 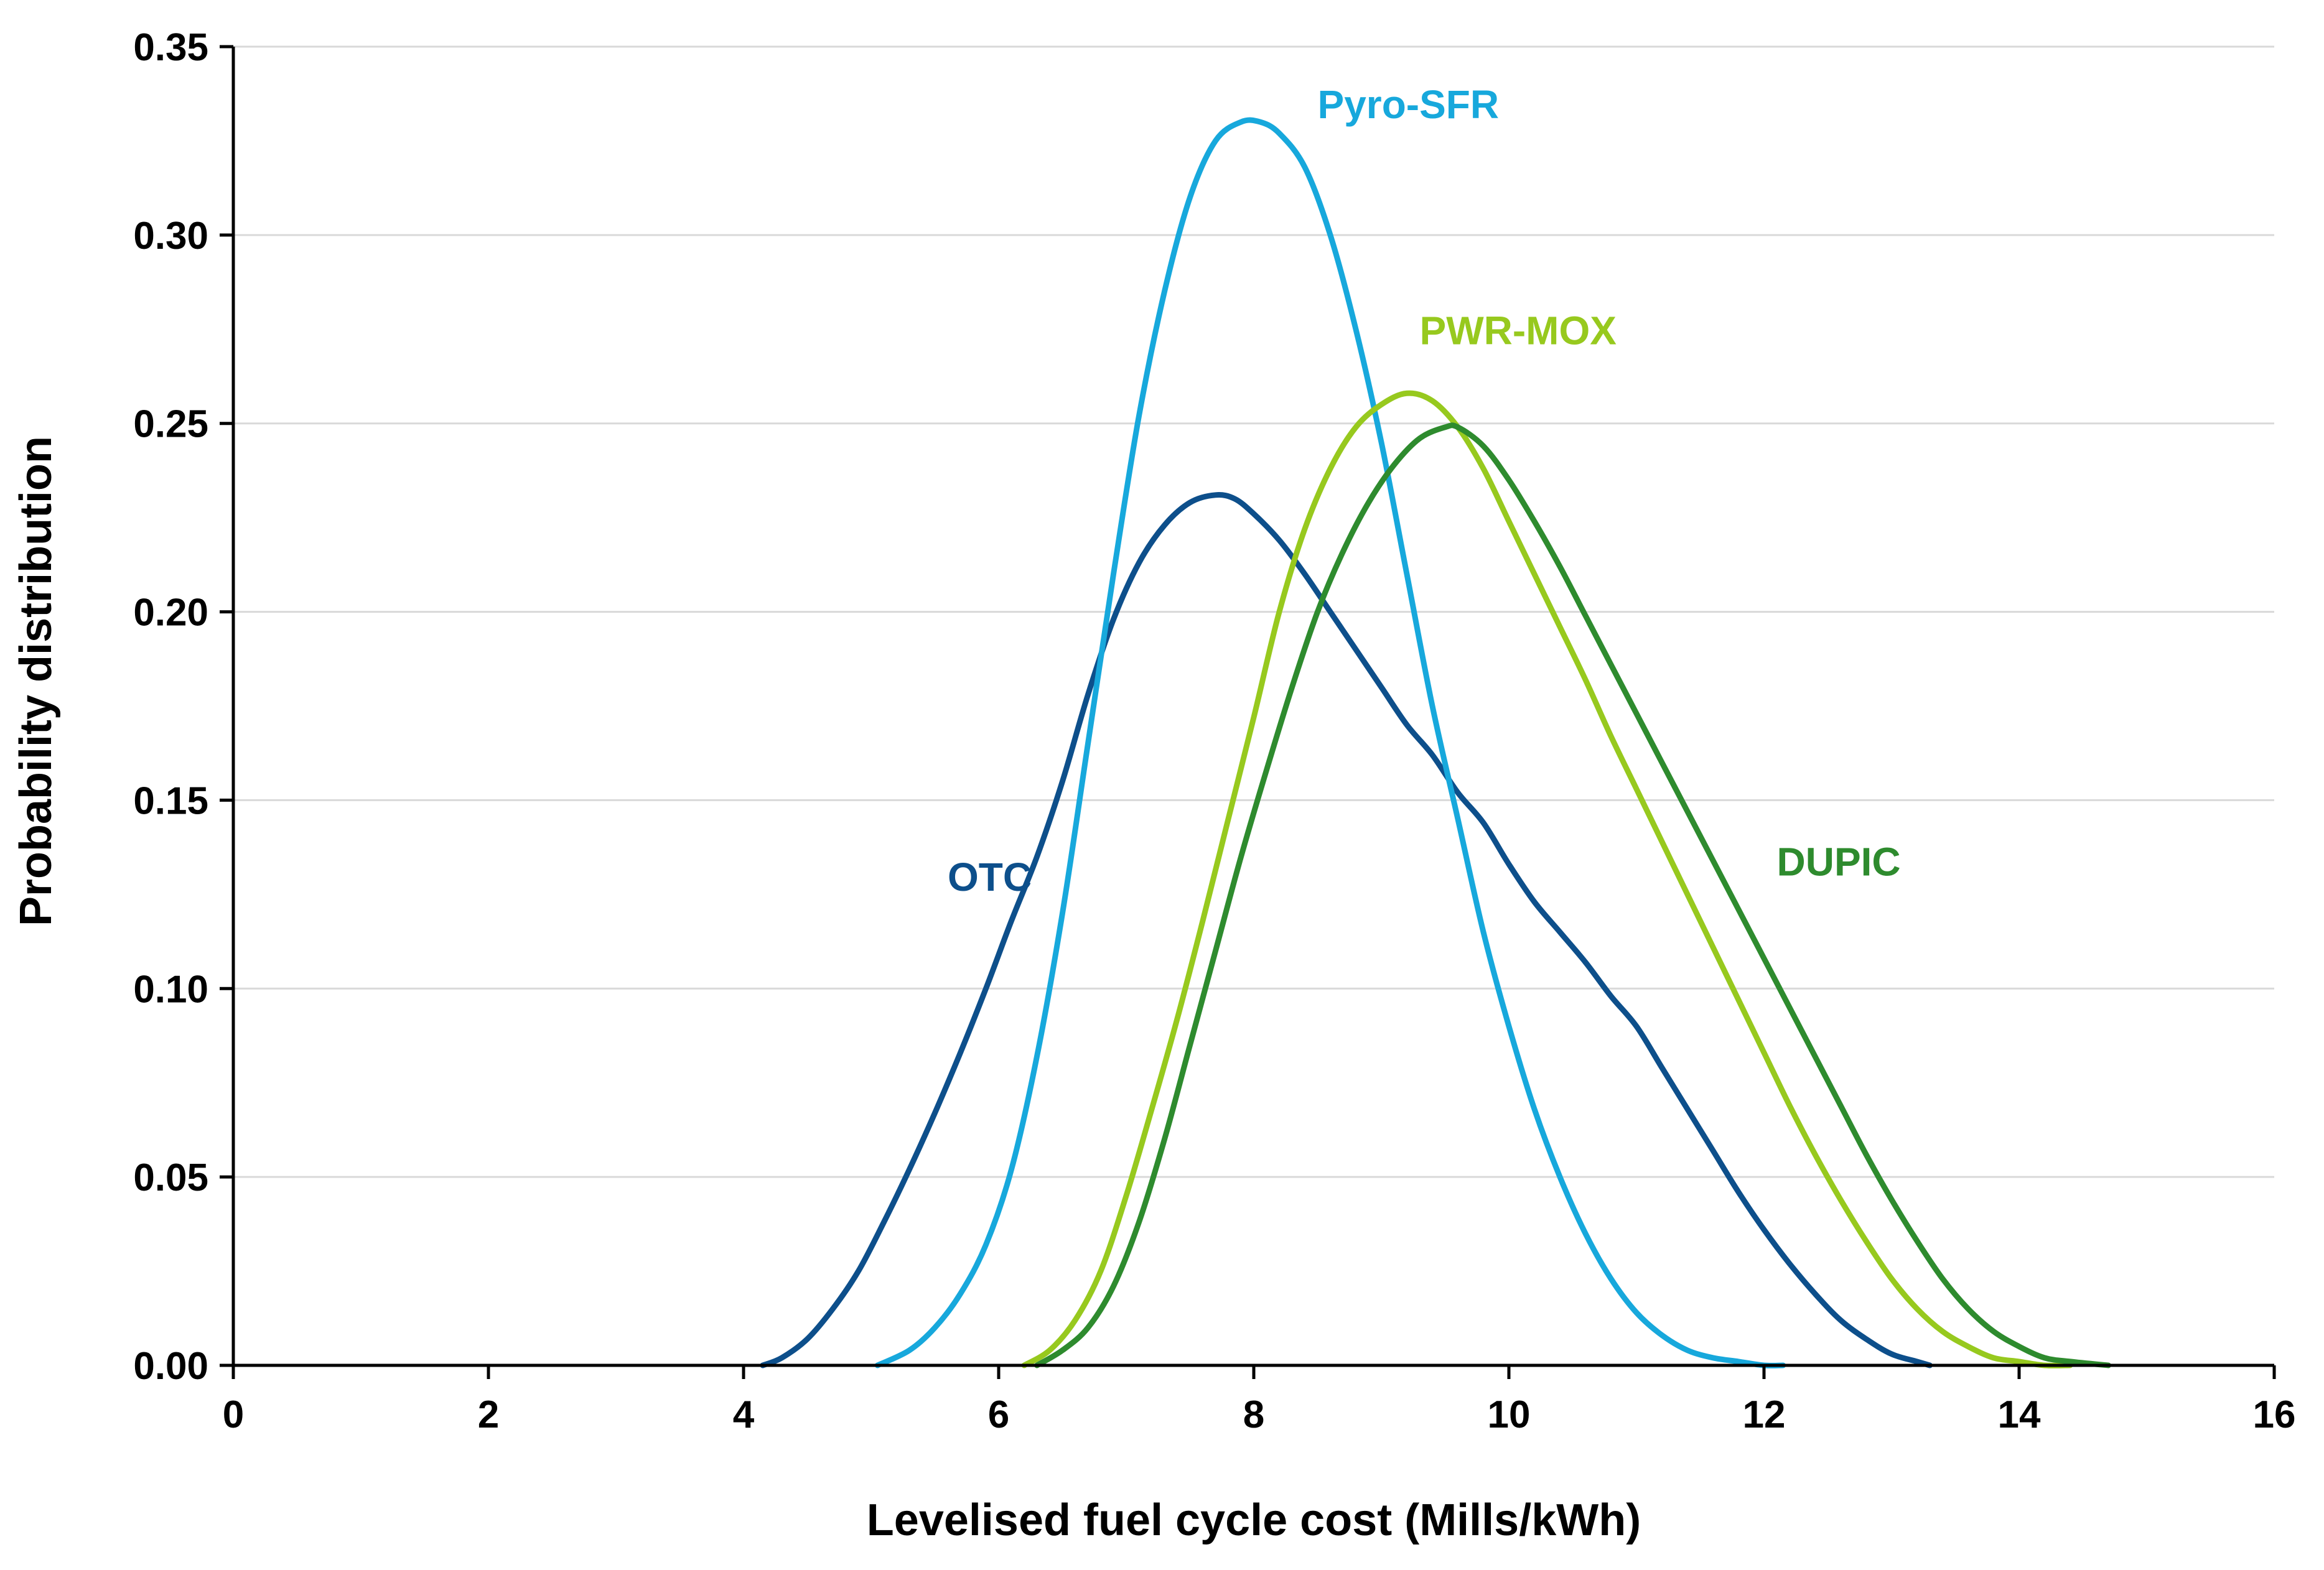 What do you see at coordinates (171, 1366) in the screenshot?
I see `y-tick-label-0: 0.00` at bounding box center [171, 1366].